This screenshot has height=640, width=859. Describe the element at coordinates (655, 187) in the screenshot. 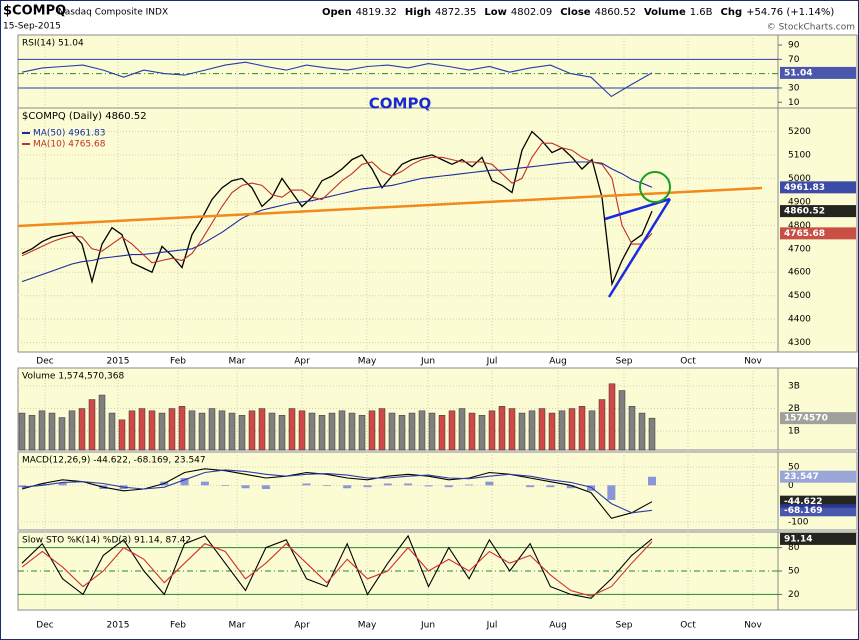

I see `highlight-circle` at that location.